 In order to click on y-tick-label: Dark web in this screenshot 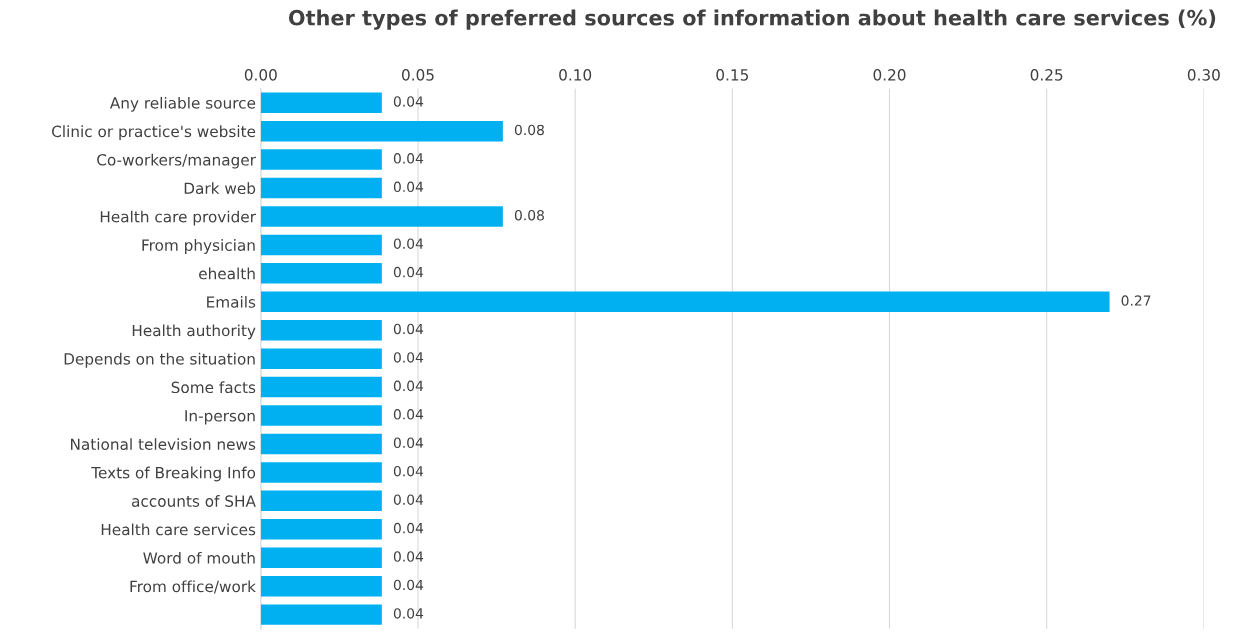, I will do `click(220, 188)`.